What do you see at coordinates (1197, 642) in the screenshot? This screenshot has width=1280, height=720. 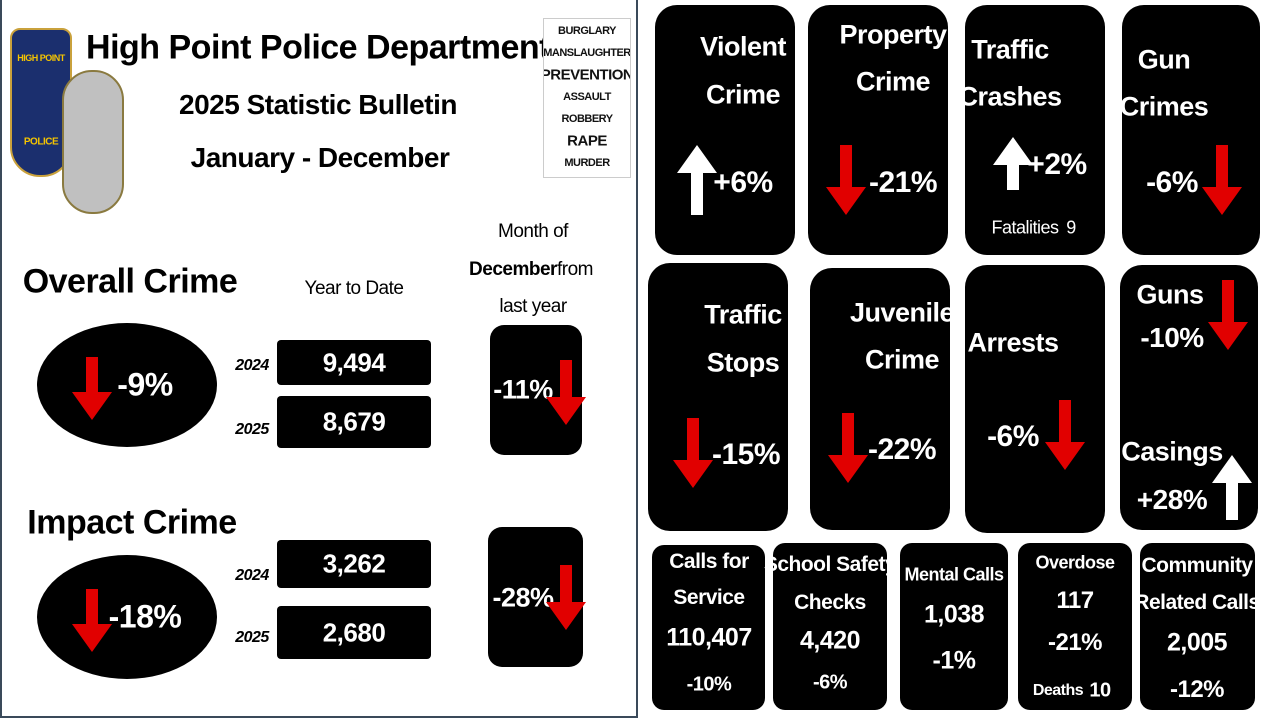 I see `small-tile-text: 2,005` at bounding box center [1197, 642].